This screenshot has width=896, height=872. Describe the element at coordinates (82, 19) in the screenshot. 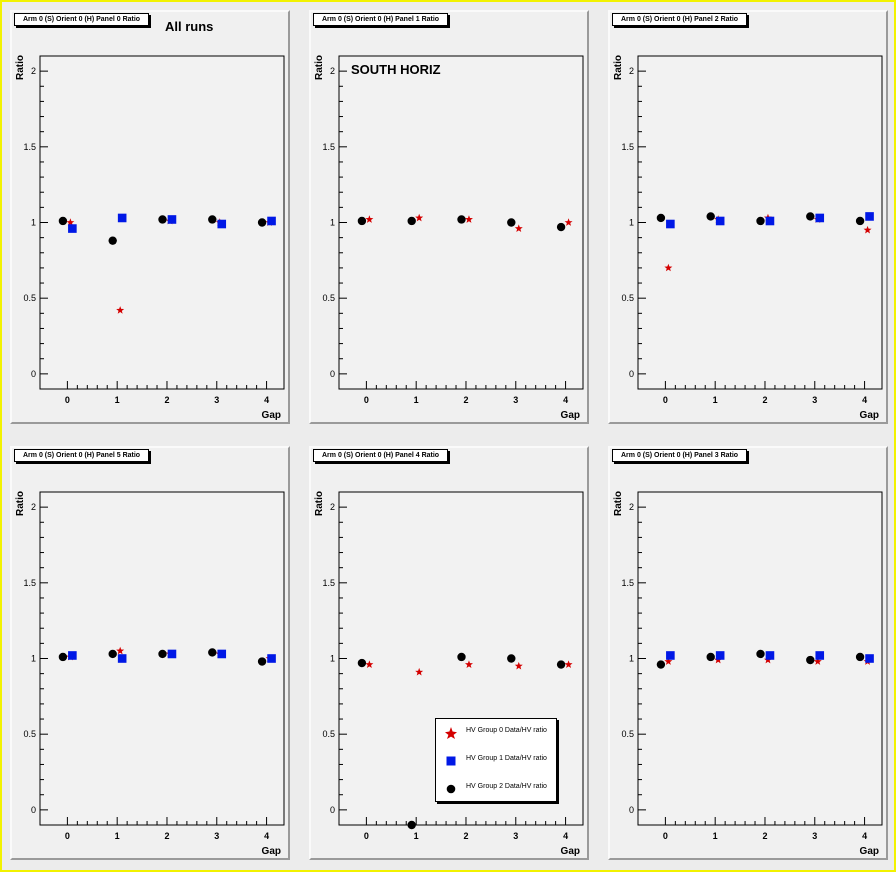

I see `pad-title: Arm 0 (S) Orient 0 (H) Panel 0 Ratio` at that location.